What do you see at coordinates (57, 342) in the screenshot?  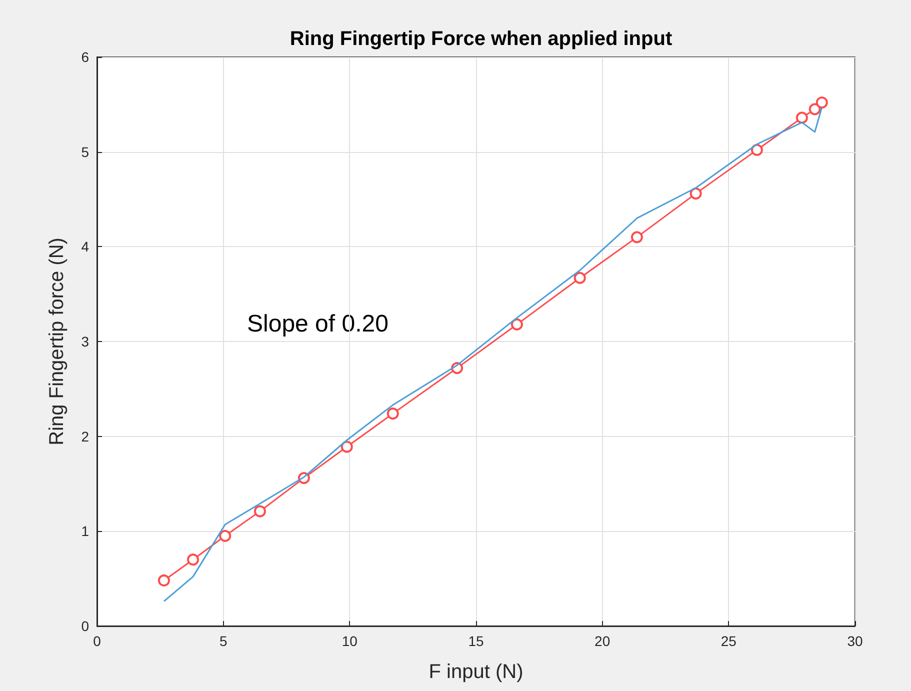 I see `y-axis-title: Ring Fingertip force (N)` at bounding box center [57, 342].